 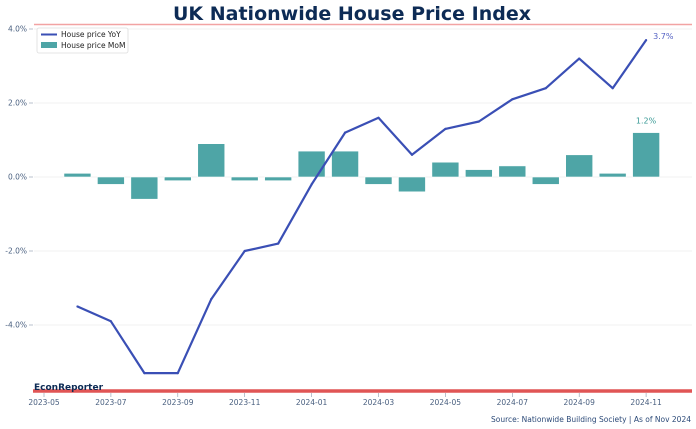 I want to click on x-tick-label: 2024-03, so click(x=379, y=402).